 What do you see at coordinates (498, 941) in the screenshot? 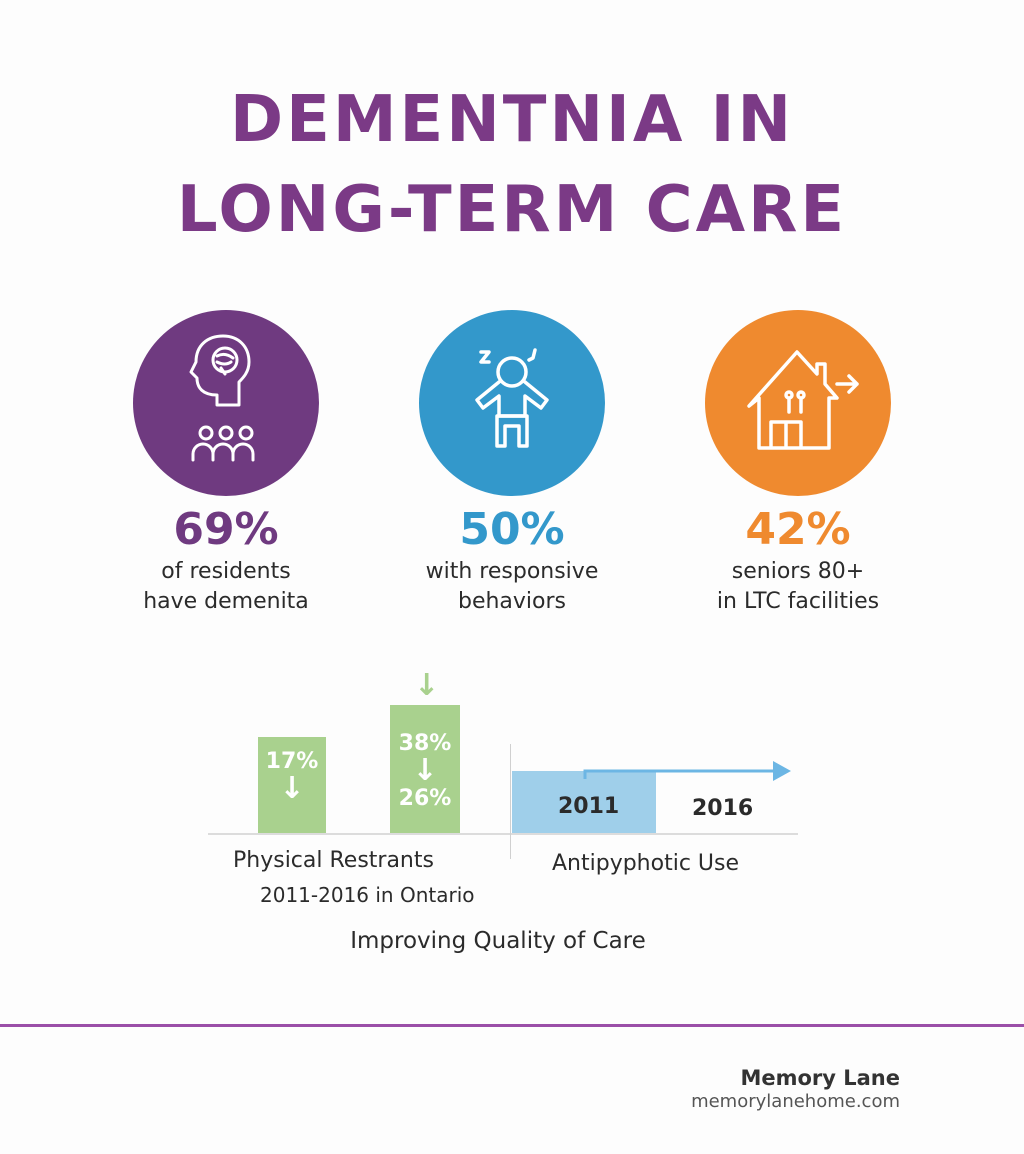
I see `caption: Improving Quality of Care` at bounding box center [498, 941].